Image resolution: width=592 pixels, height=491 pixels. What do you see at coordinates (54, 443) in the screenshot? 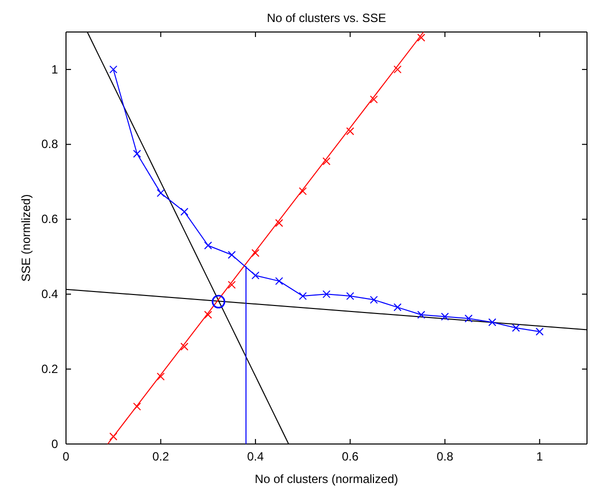
I see `y-tick-label: 0` at bounding box center [54, 443].